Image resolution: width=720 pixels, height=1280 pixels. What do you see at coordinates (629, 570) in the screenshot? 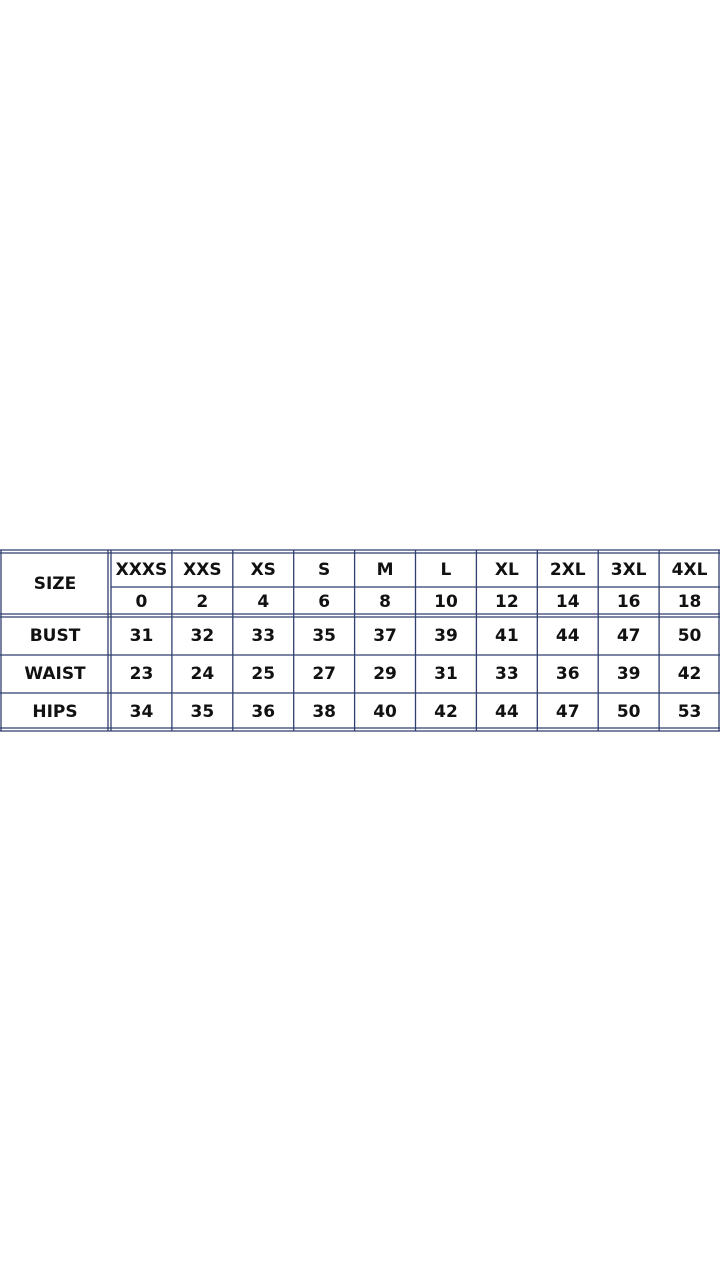
I see `size-letter: 3XL` at bounding box center [629, 570].